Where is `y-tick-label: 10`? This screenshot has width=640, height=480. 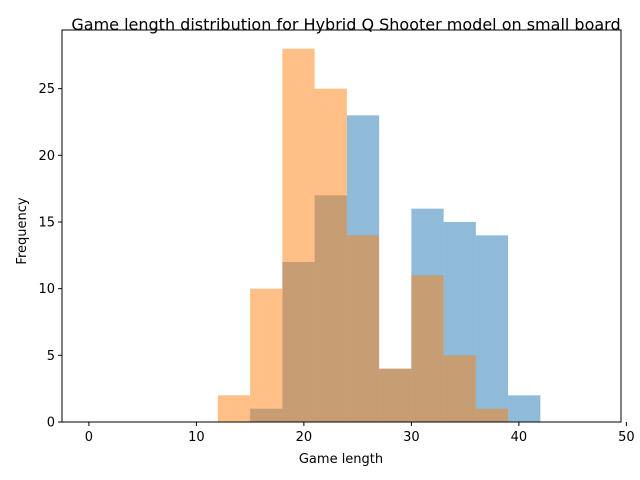
y-tick-label: 10 is located at coordinates (46, 289).